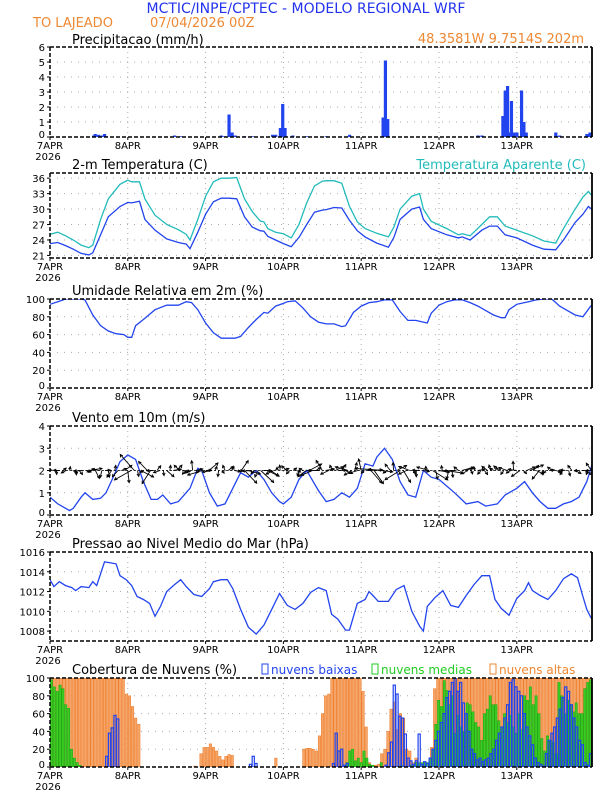 This screenshot has height=792, width=612. I want to click on main-title: MCTIC/INPE/CPTEC - MODELO REGIONAL WRF, so click(306, 9).